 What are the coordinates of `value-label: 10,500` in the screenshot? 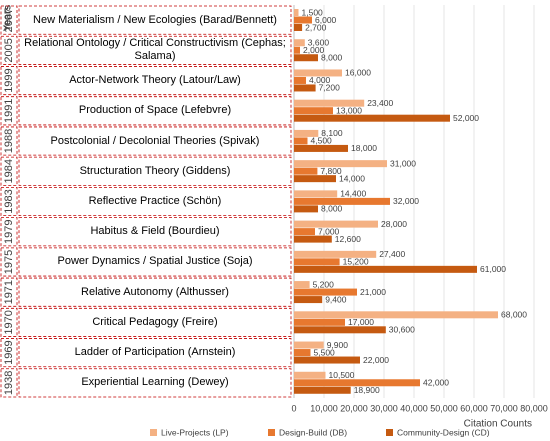 It's located at (342, 375).